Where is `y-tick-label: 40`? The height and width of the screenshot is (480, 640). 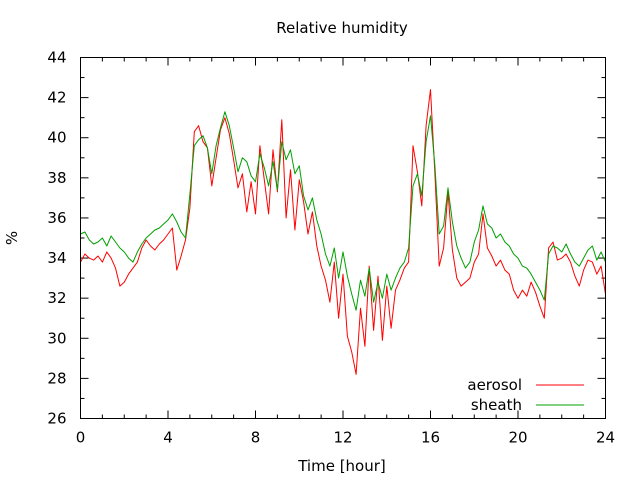
y-tick-label: 40 is located at coordinates (56, 138).